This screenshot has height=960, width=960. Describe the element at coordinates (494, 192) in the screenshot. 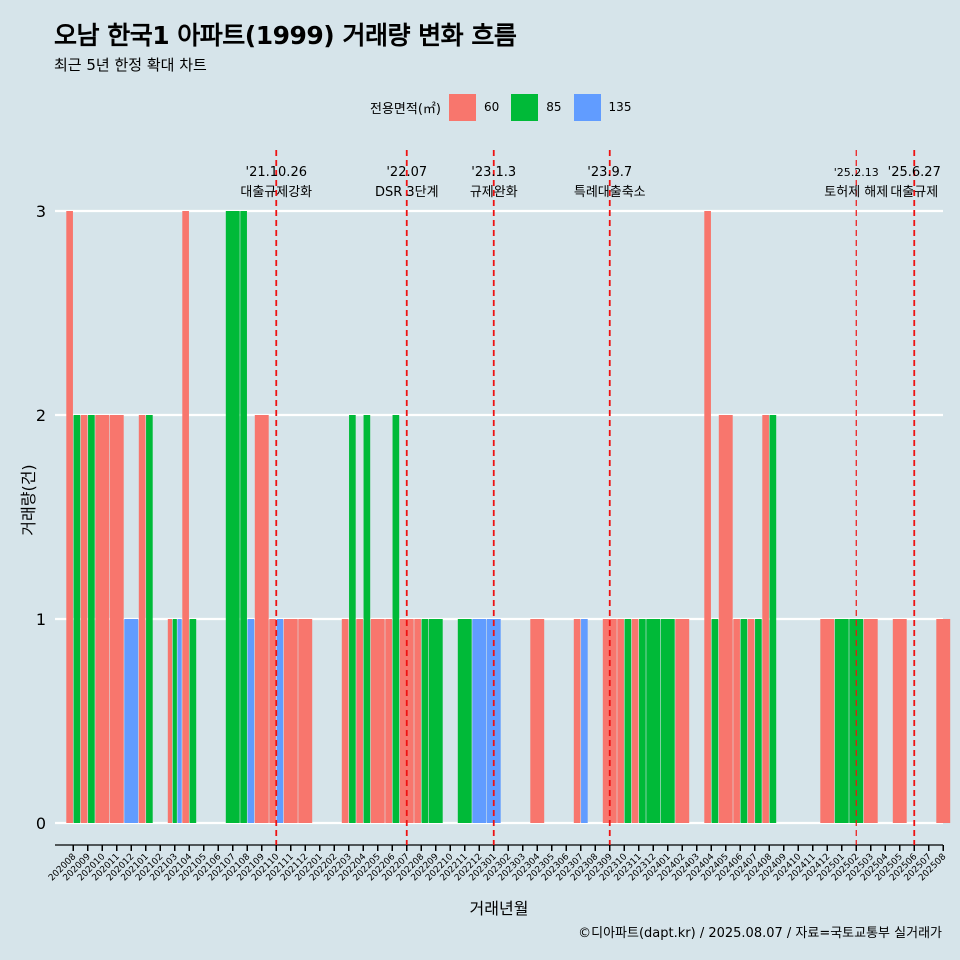

I see `event-label-202301: 규제완화` at that location.